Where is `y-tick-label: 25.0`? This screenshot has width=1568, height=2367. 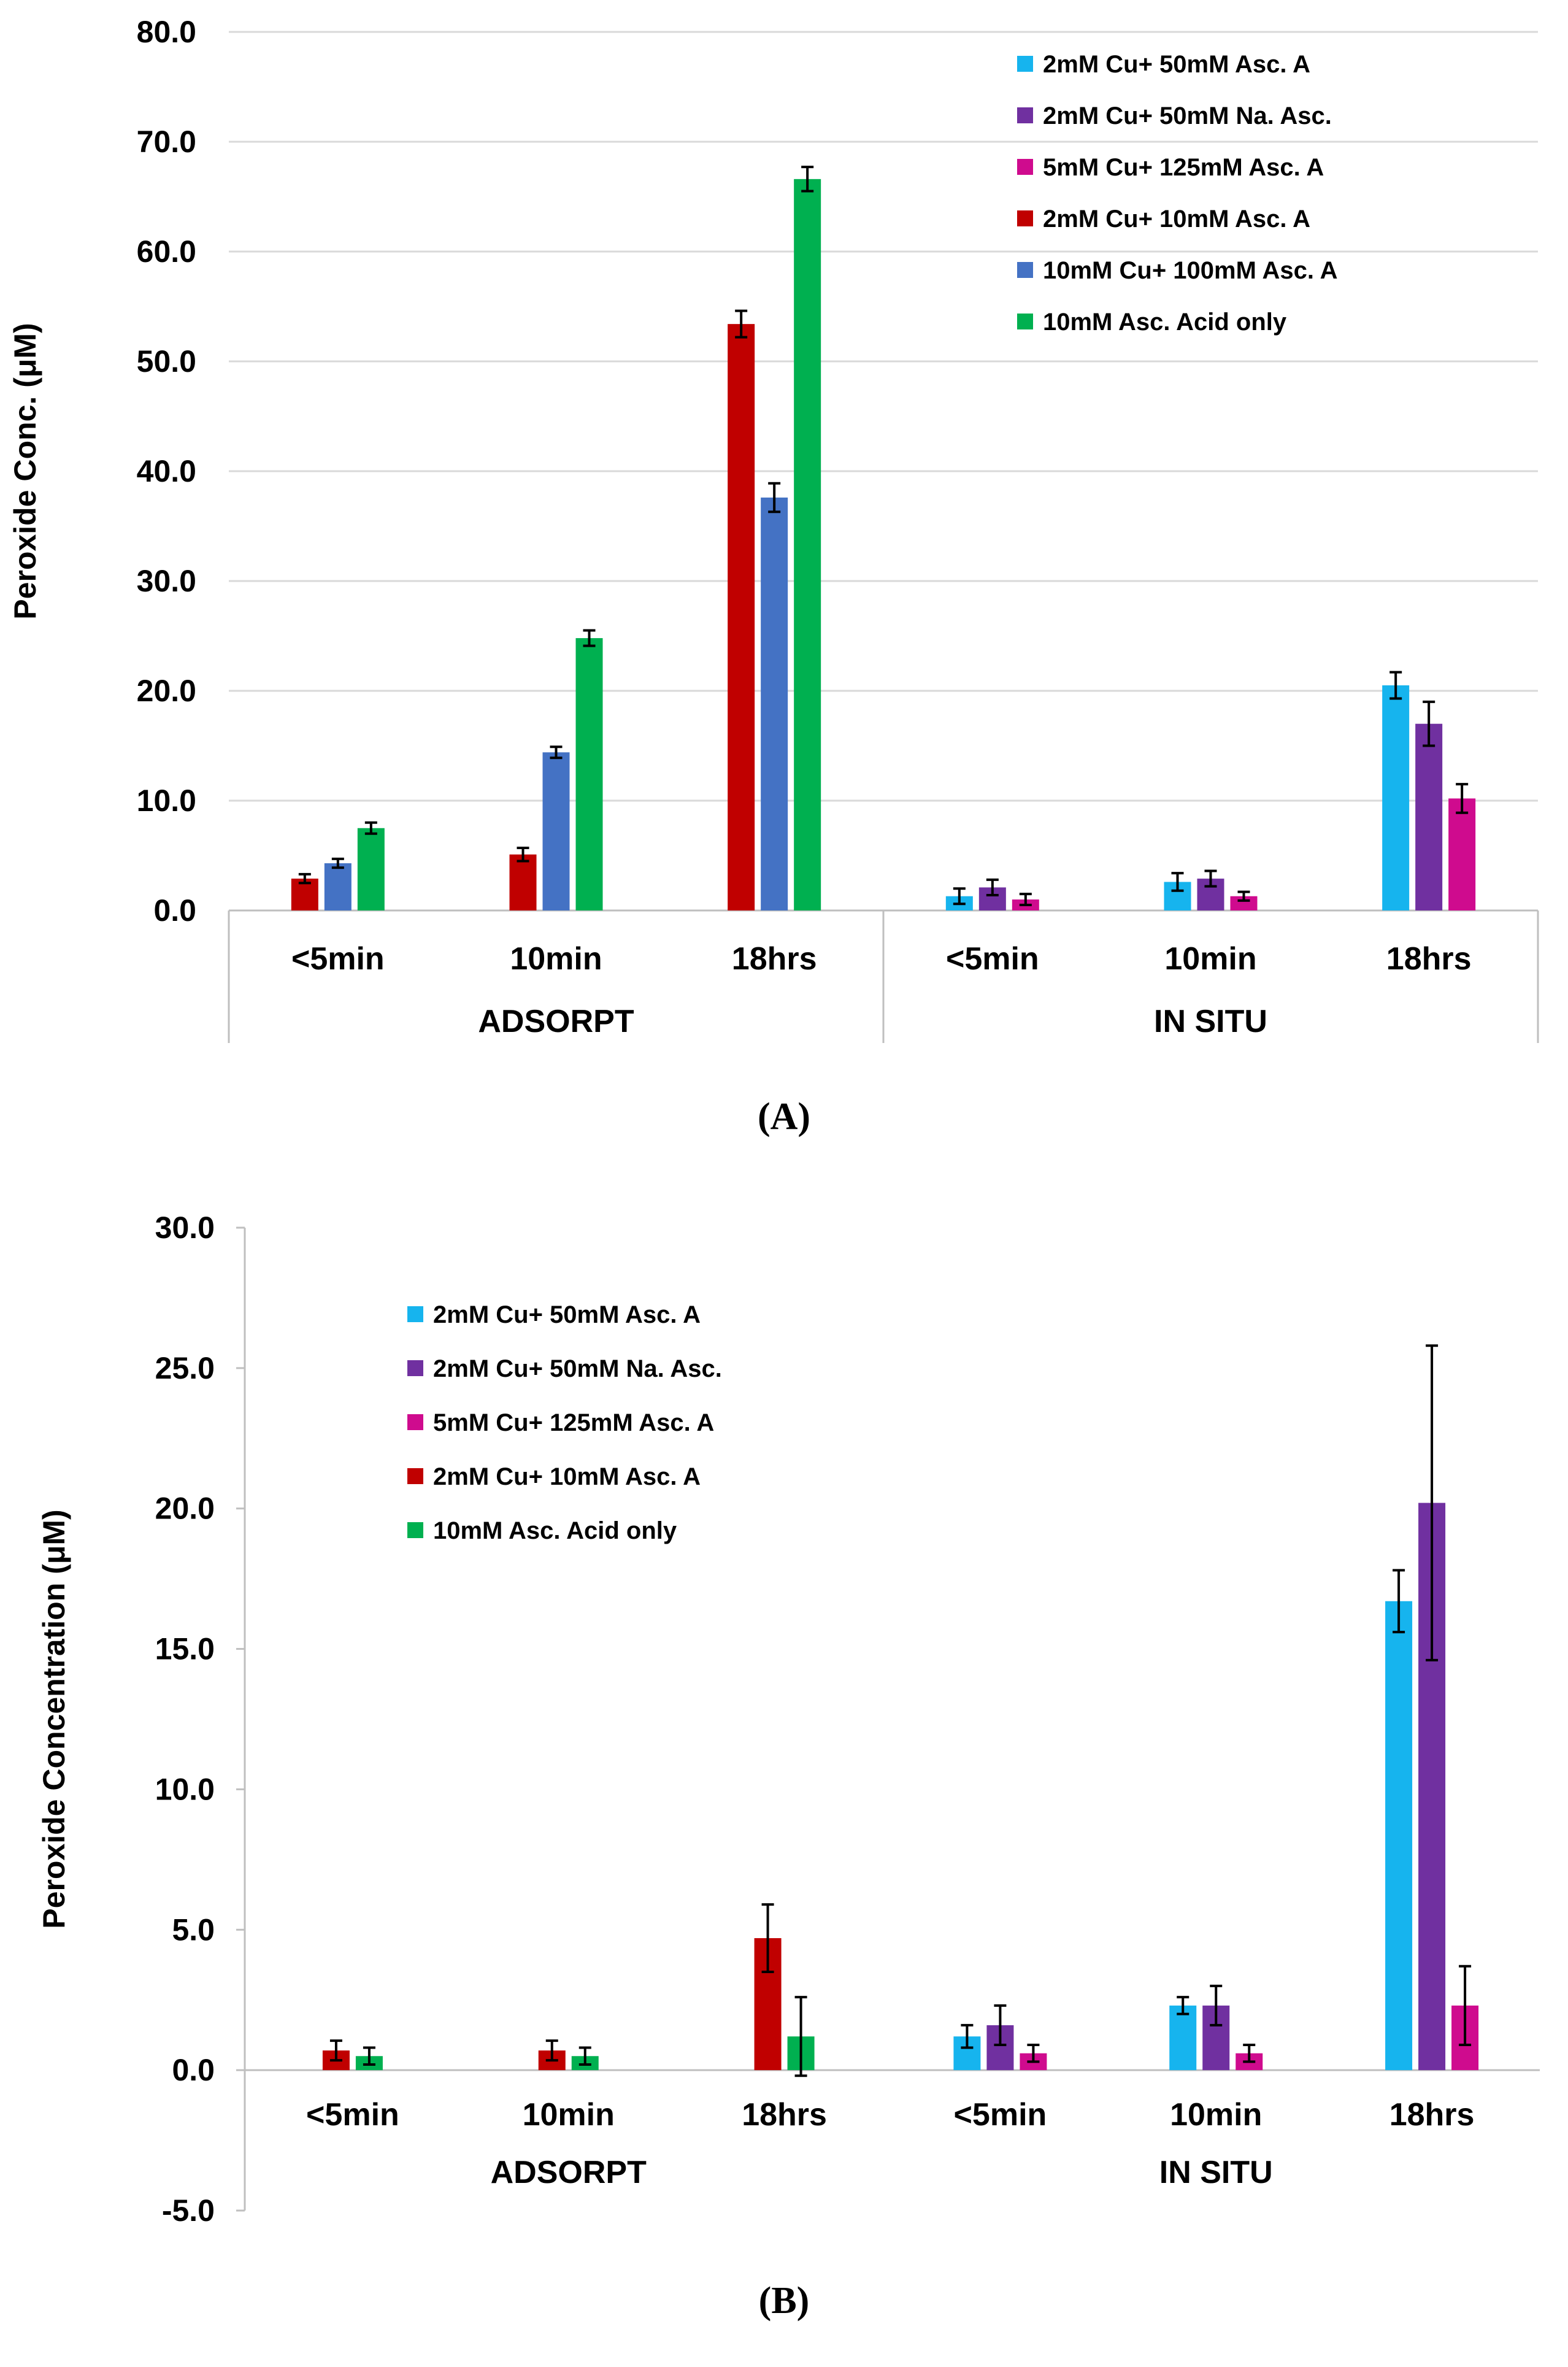 y-tick-label: 25.0 is located at coordinates (185, 1368).